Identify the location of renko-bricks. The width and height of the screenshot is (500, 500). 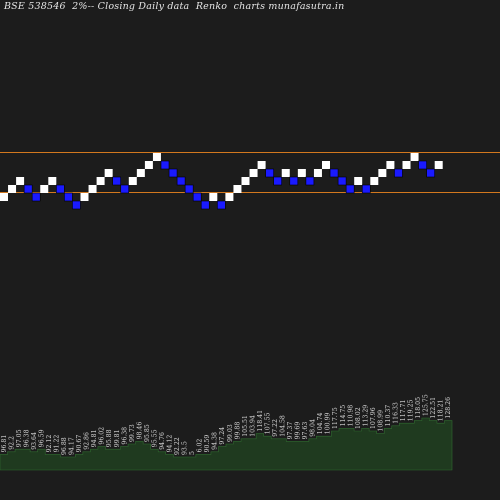
(221, 181).